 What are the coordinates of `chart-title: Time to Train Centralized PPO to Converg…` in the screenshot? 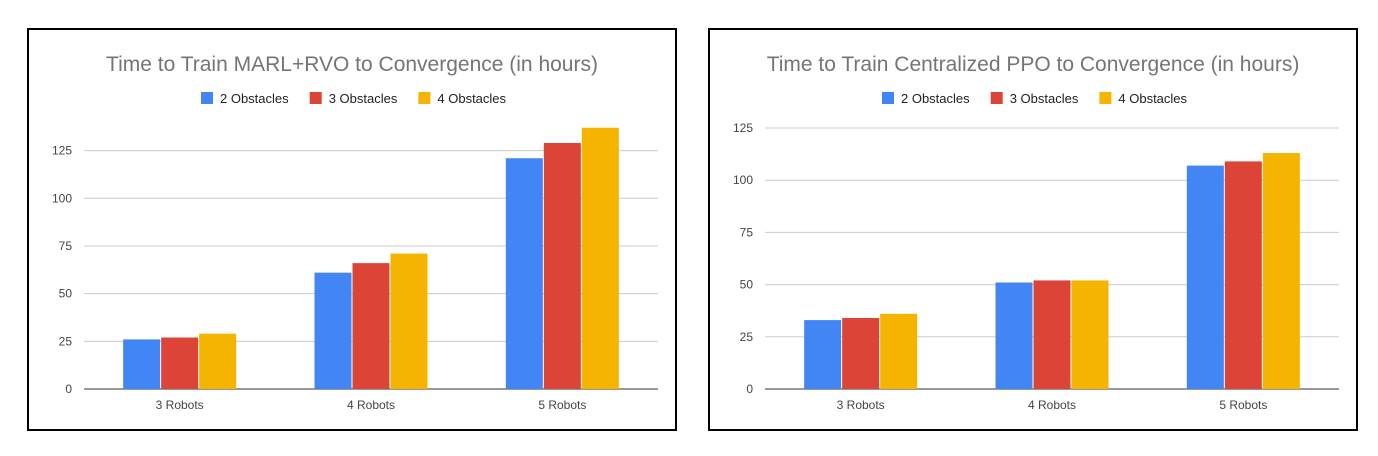 It's located at (1033, 64).